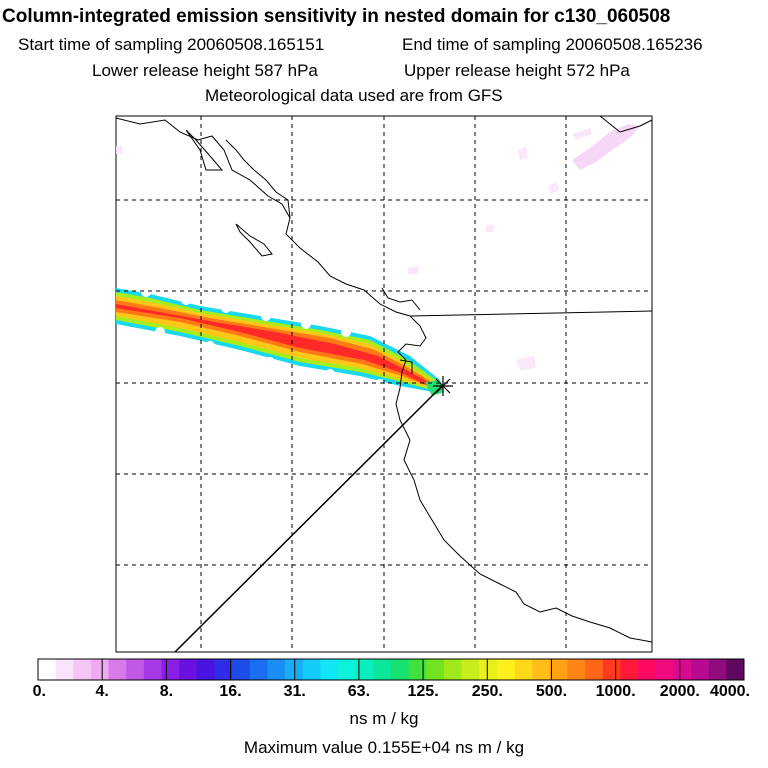 This screenshot has width=768, height=768. What do you see at coordinates (517, 70) in the screenshot?
I see `upper-release-label: Upper release height 572 hPa` at bounding box center [517, 70].